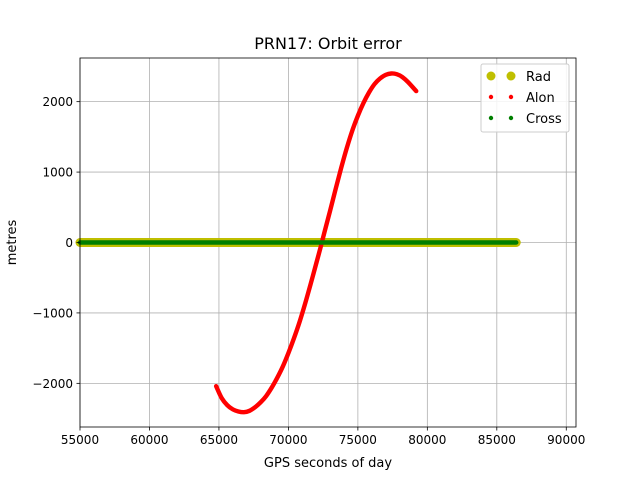 The image size is (640, 480). I want to click on legend-item-rad: Rad, so click(518, 77).